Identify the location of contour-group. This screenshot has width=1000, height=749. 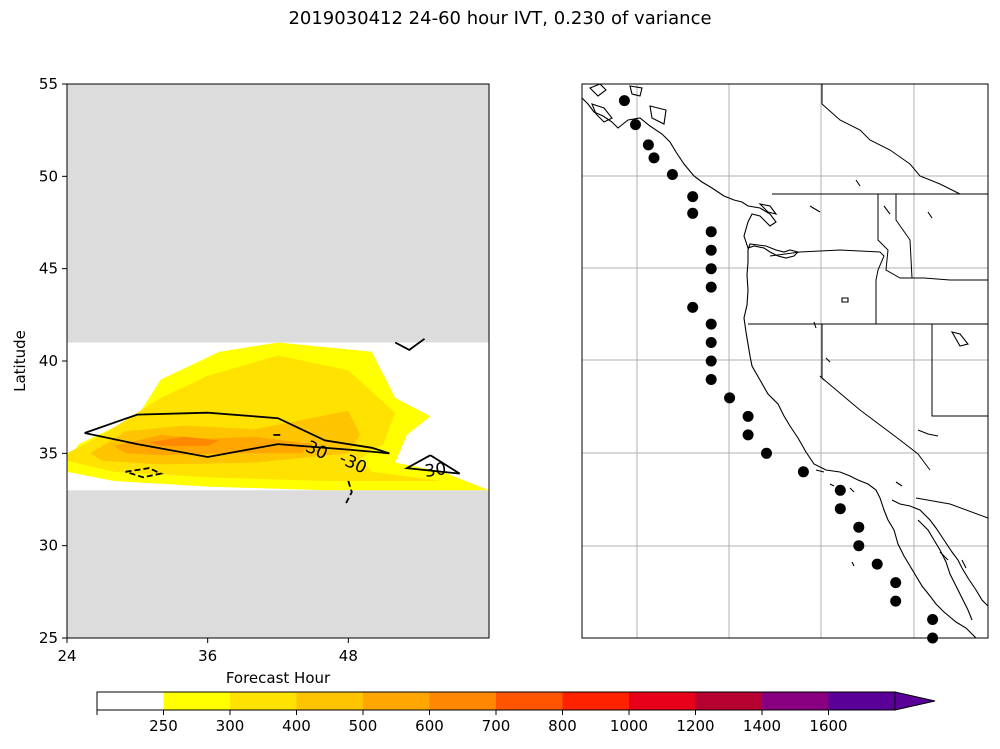
(272, 421).